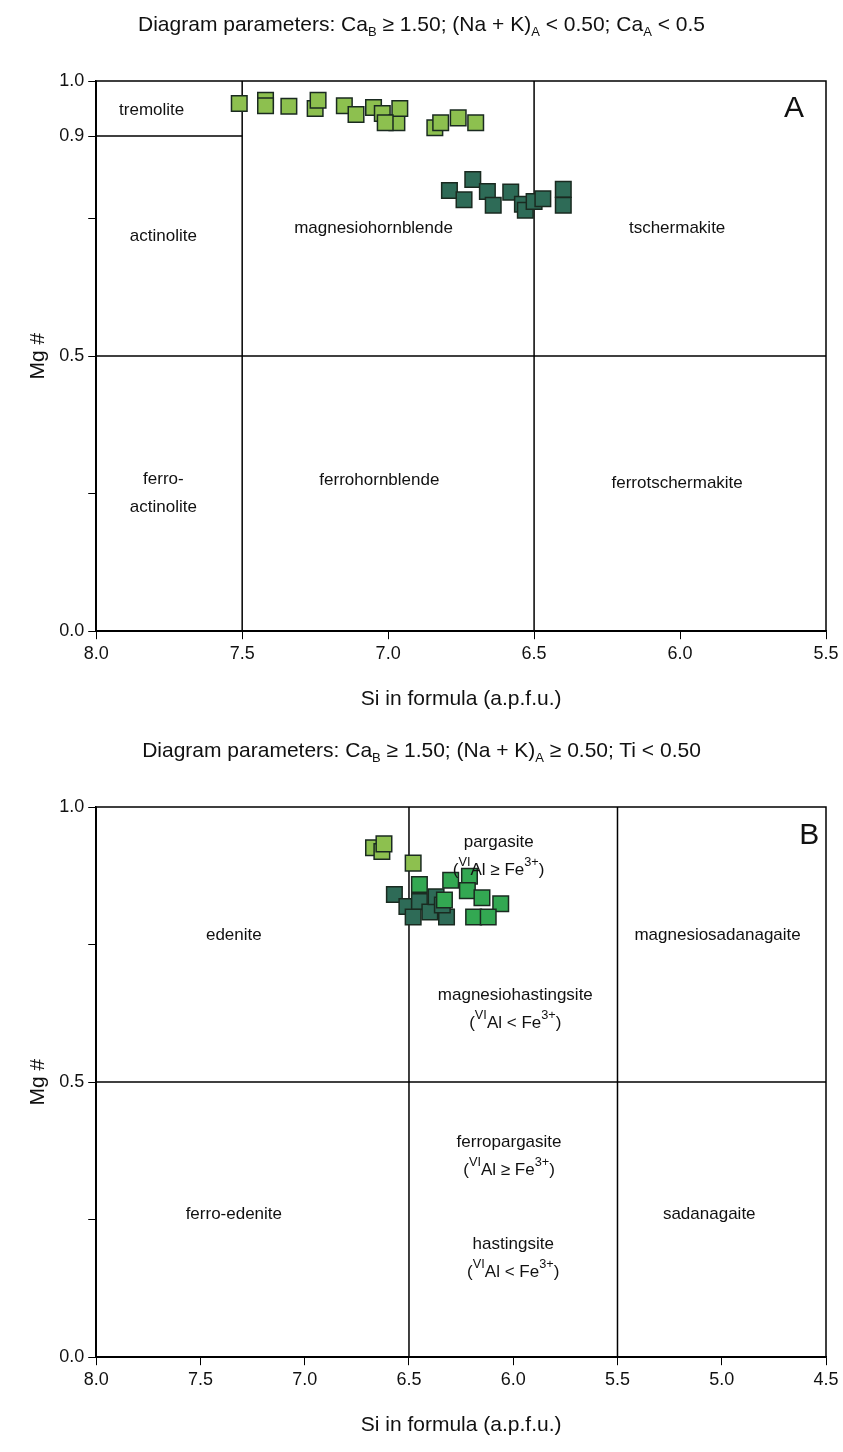 The height and width of the screenshot is (1452, 843). What do you see at coordinates (709, 1214) in the screenshot?
I see `annotation: sadanagaite` at bounding box center [709, 1214].